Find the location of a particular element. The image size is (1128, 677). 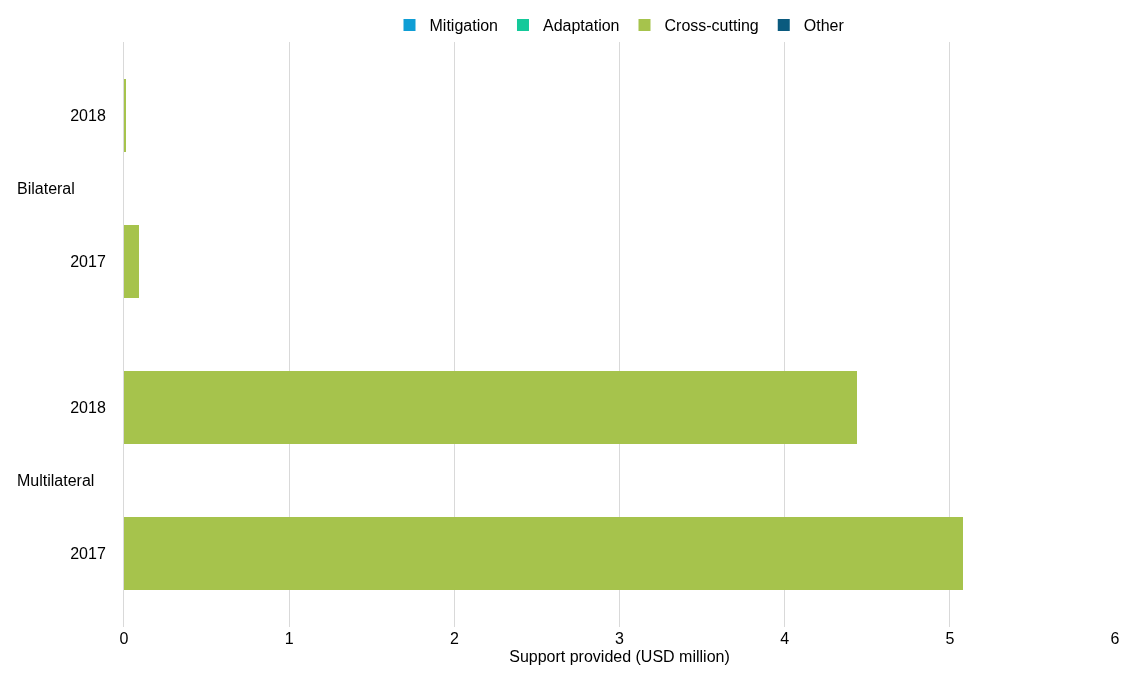

x-axis-title: Support provided (USD million) is located at coordinates (619, 656).